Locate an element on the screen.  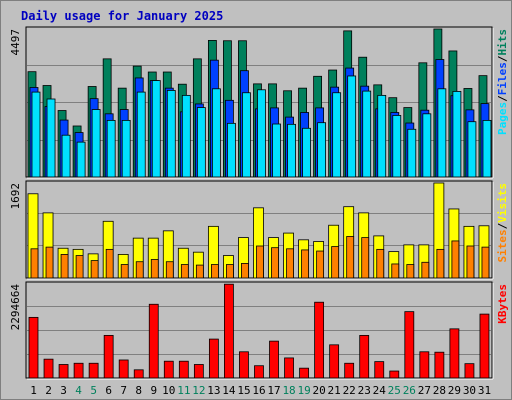
x-tick-label-day-9: 9 is located at coordinates (153, 390).